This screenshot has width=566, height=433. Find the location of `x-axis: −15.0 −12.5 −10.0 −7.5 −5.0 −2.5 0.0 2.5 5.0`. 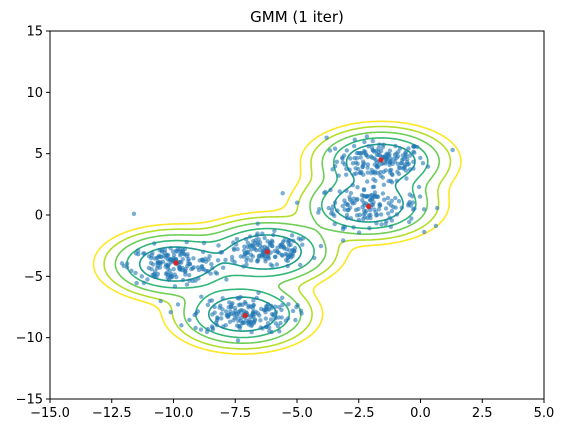

x-axis: −15.0 −12.5 −10.0 −7.5 −5.0 −2.5 0.0 2.5 5.0 is located at coordinates (292, 410).